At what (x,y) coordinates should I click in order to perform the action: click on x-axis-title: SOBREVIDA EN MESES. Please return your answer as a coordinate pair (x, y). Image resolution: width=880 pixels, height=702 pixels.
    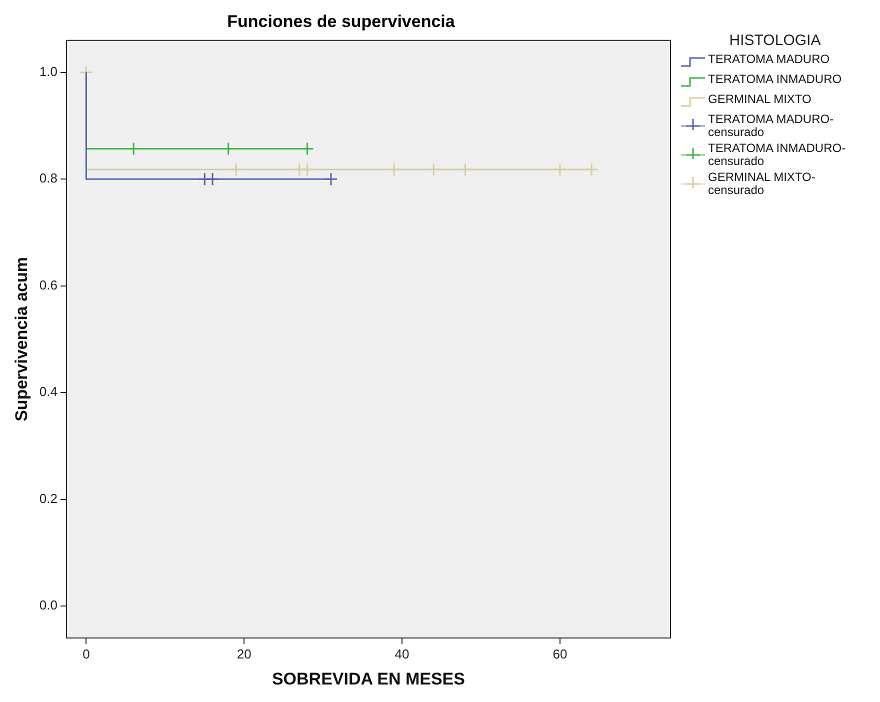
    Looking at the image, I should click on (368, 678).